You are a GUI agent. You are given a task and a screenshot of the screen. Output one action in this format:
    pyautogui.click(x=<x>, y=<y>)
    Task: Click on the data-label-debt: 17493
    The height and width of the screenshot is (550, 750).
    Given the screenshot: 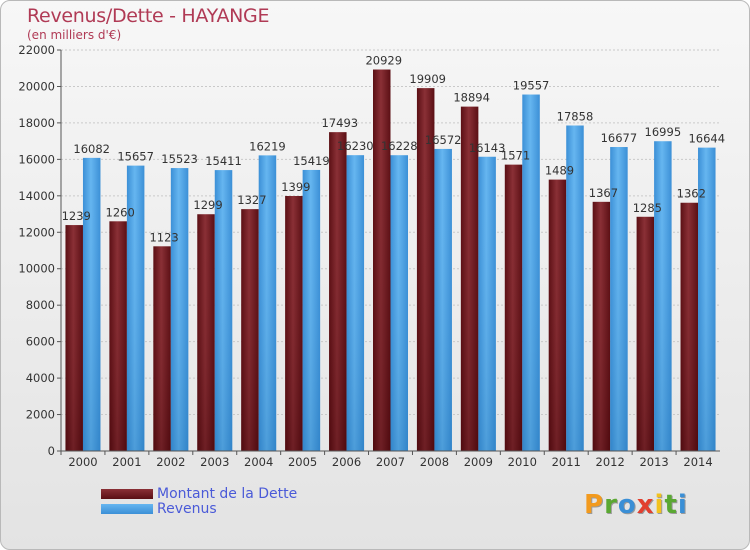 What is the action you would take?
    pyautogui.click(x=340, y=123)
    